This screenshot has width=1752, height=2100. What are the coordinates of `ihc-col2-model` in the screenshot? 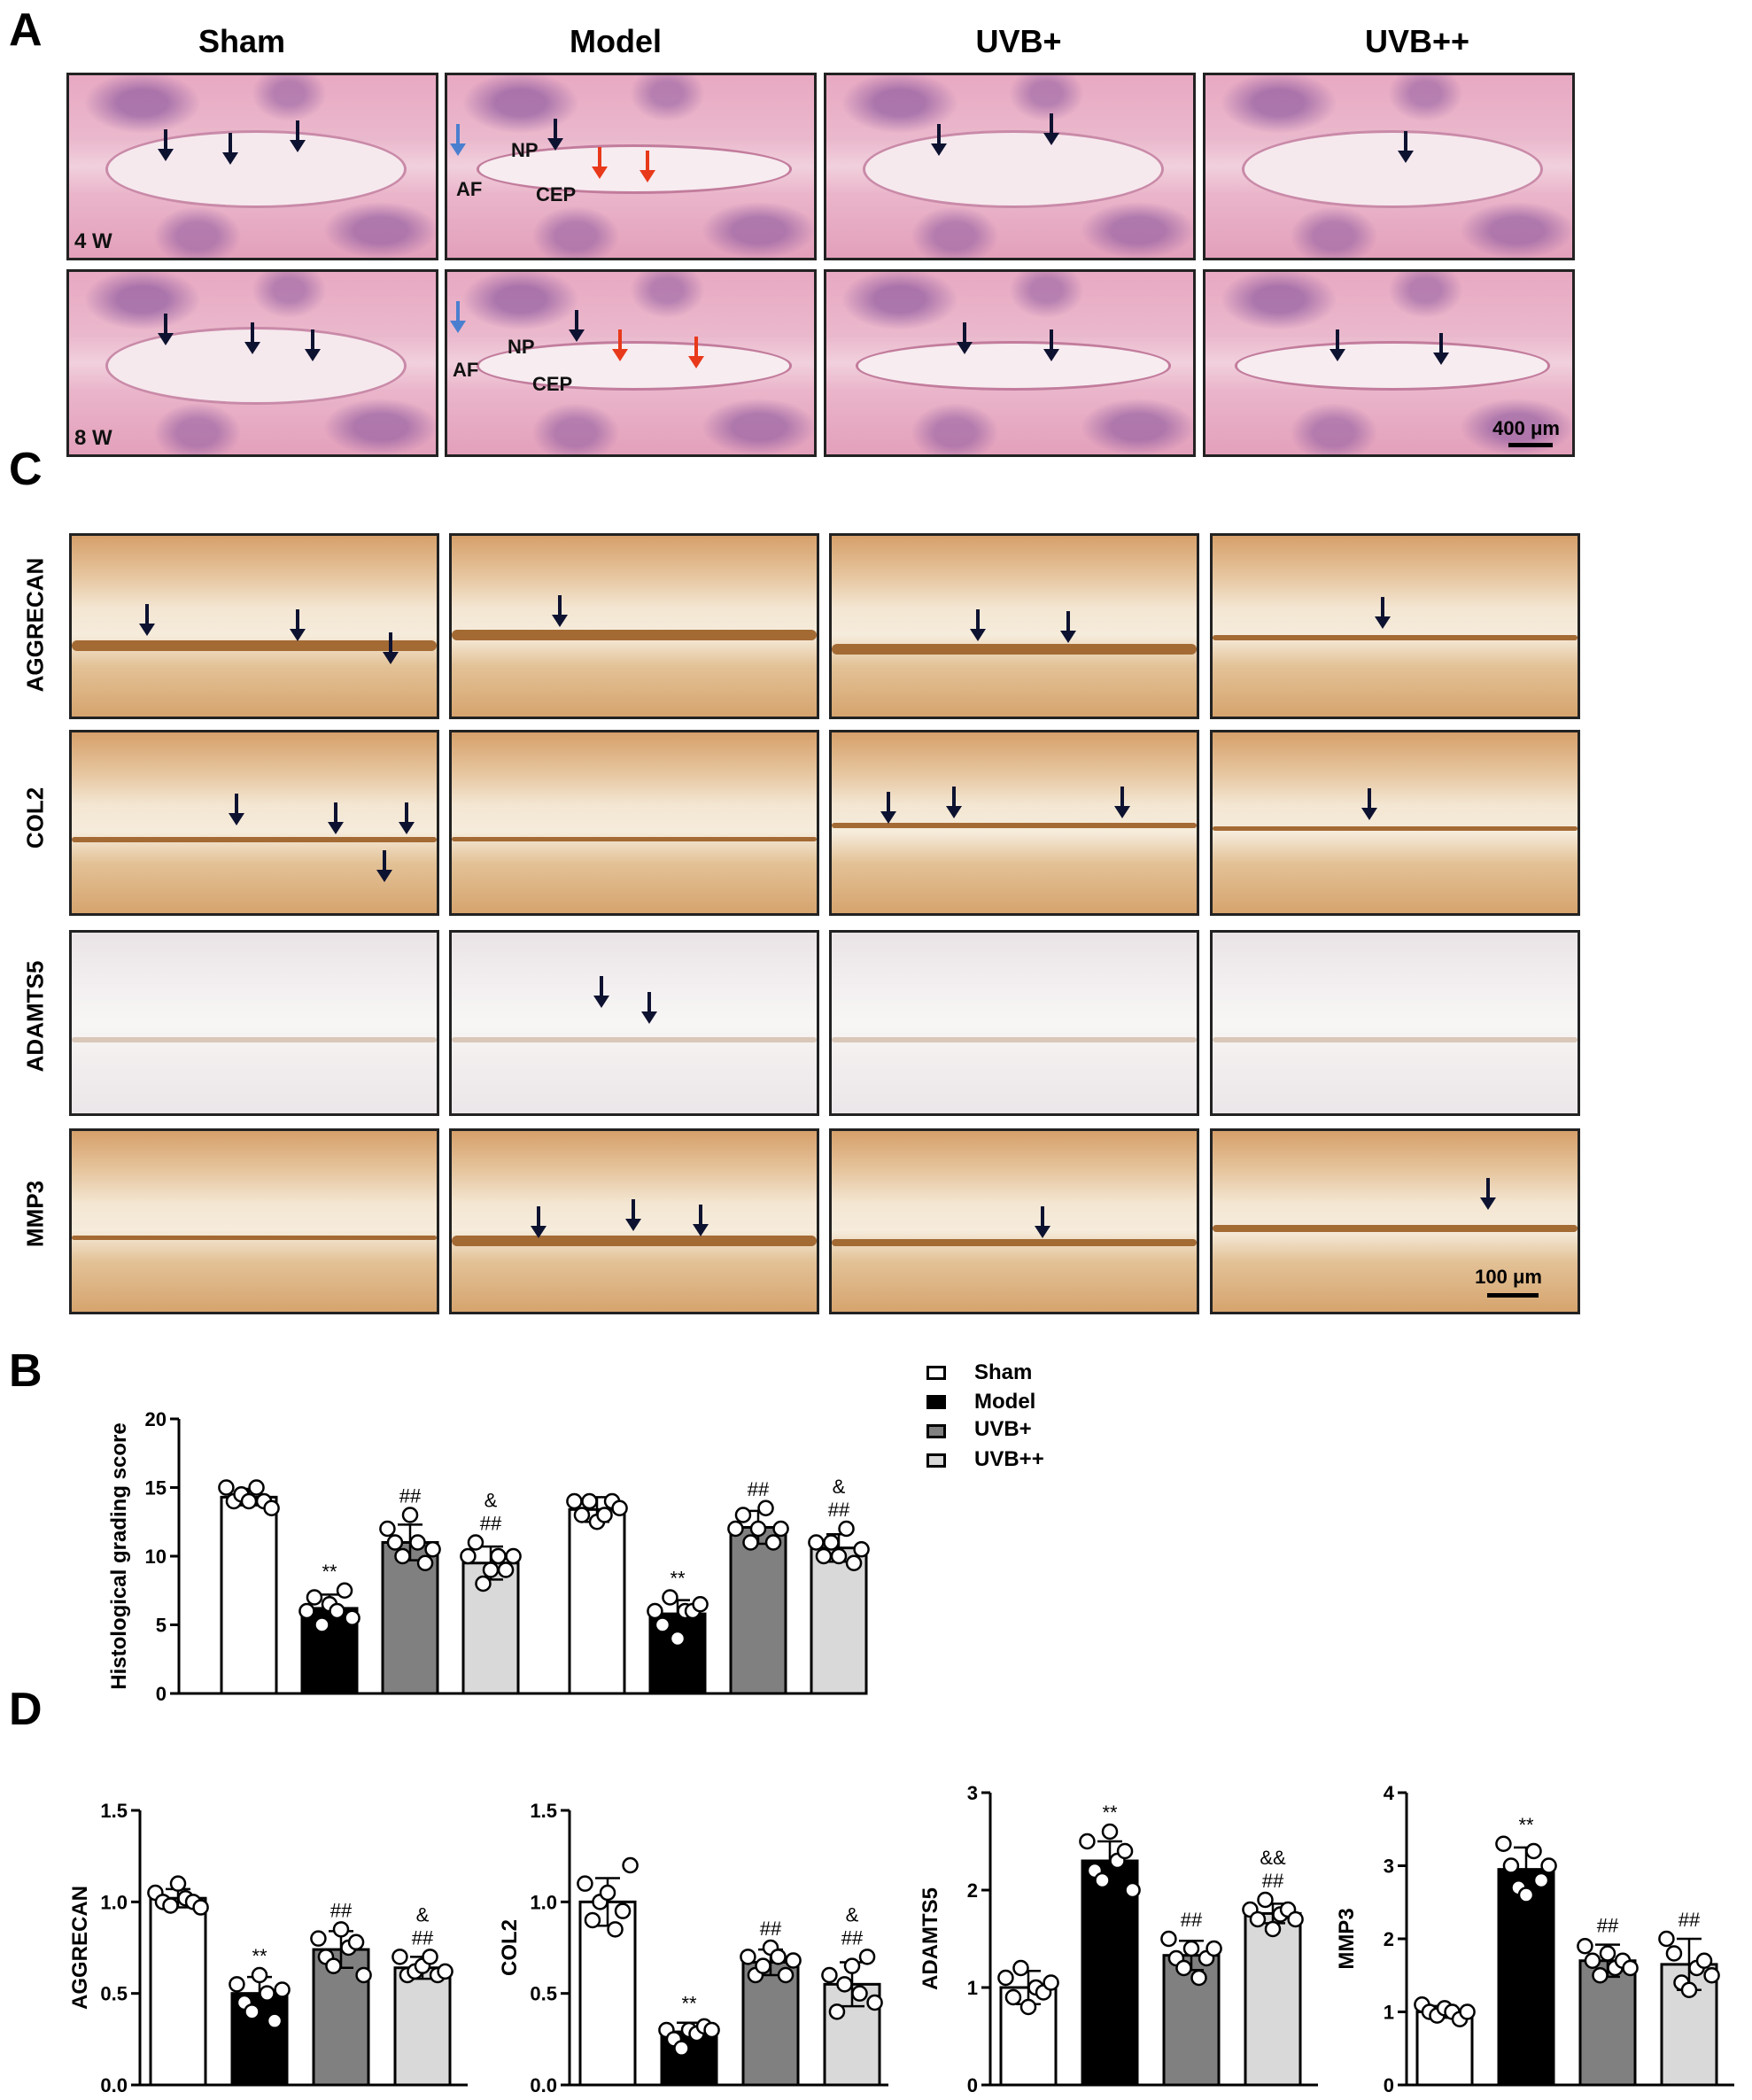 It's located at (634, 823).